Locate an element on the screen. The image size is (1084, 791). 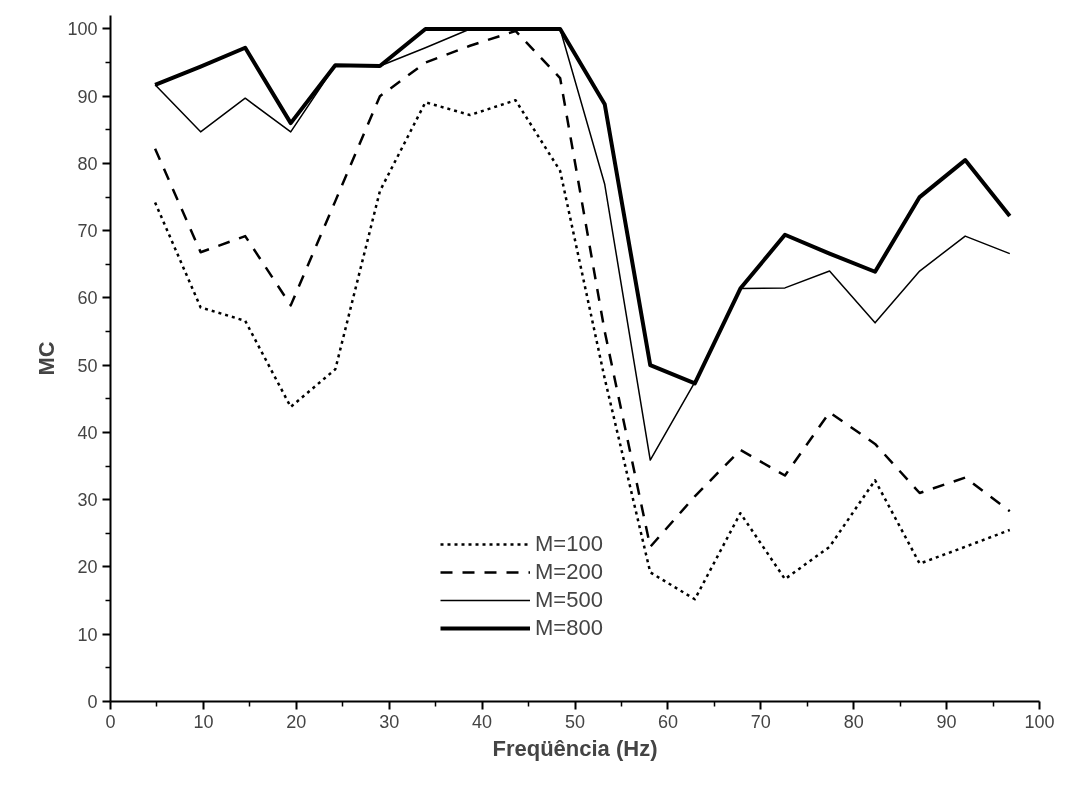
x-tick-label: 60 is located at coordinates (667, 721).